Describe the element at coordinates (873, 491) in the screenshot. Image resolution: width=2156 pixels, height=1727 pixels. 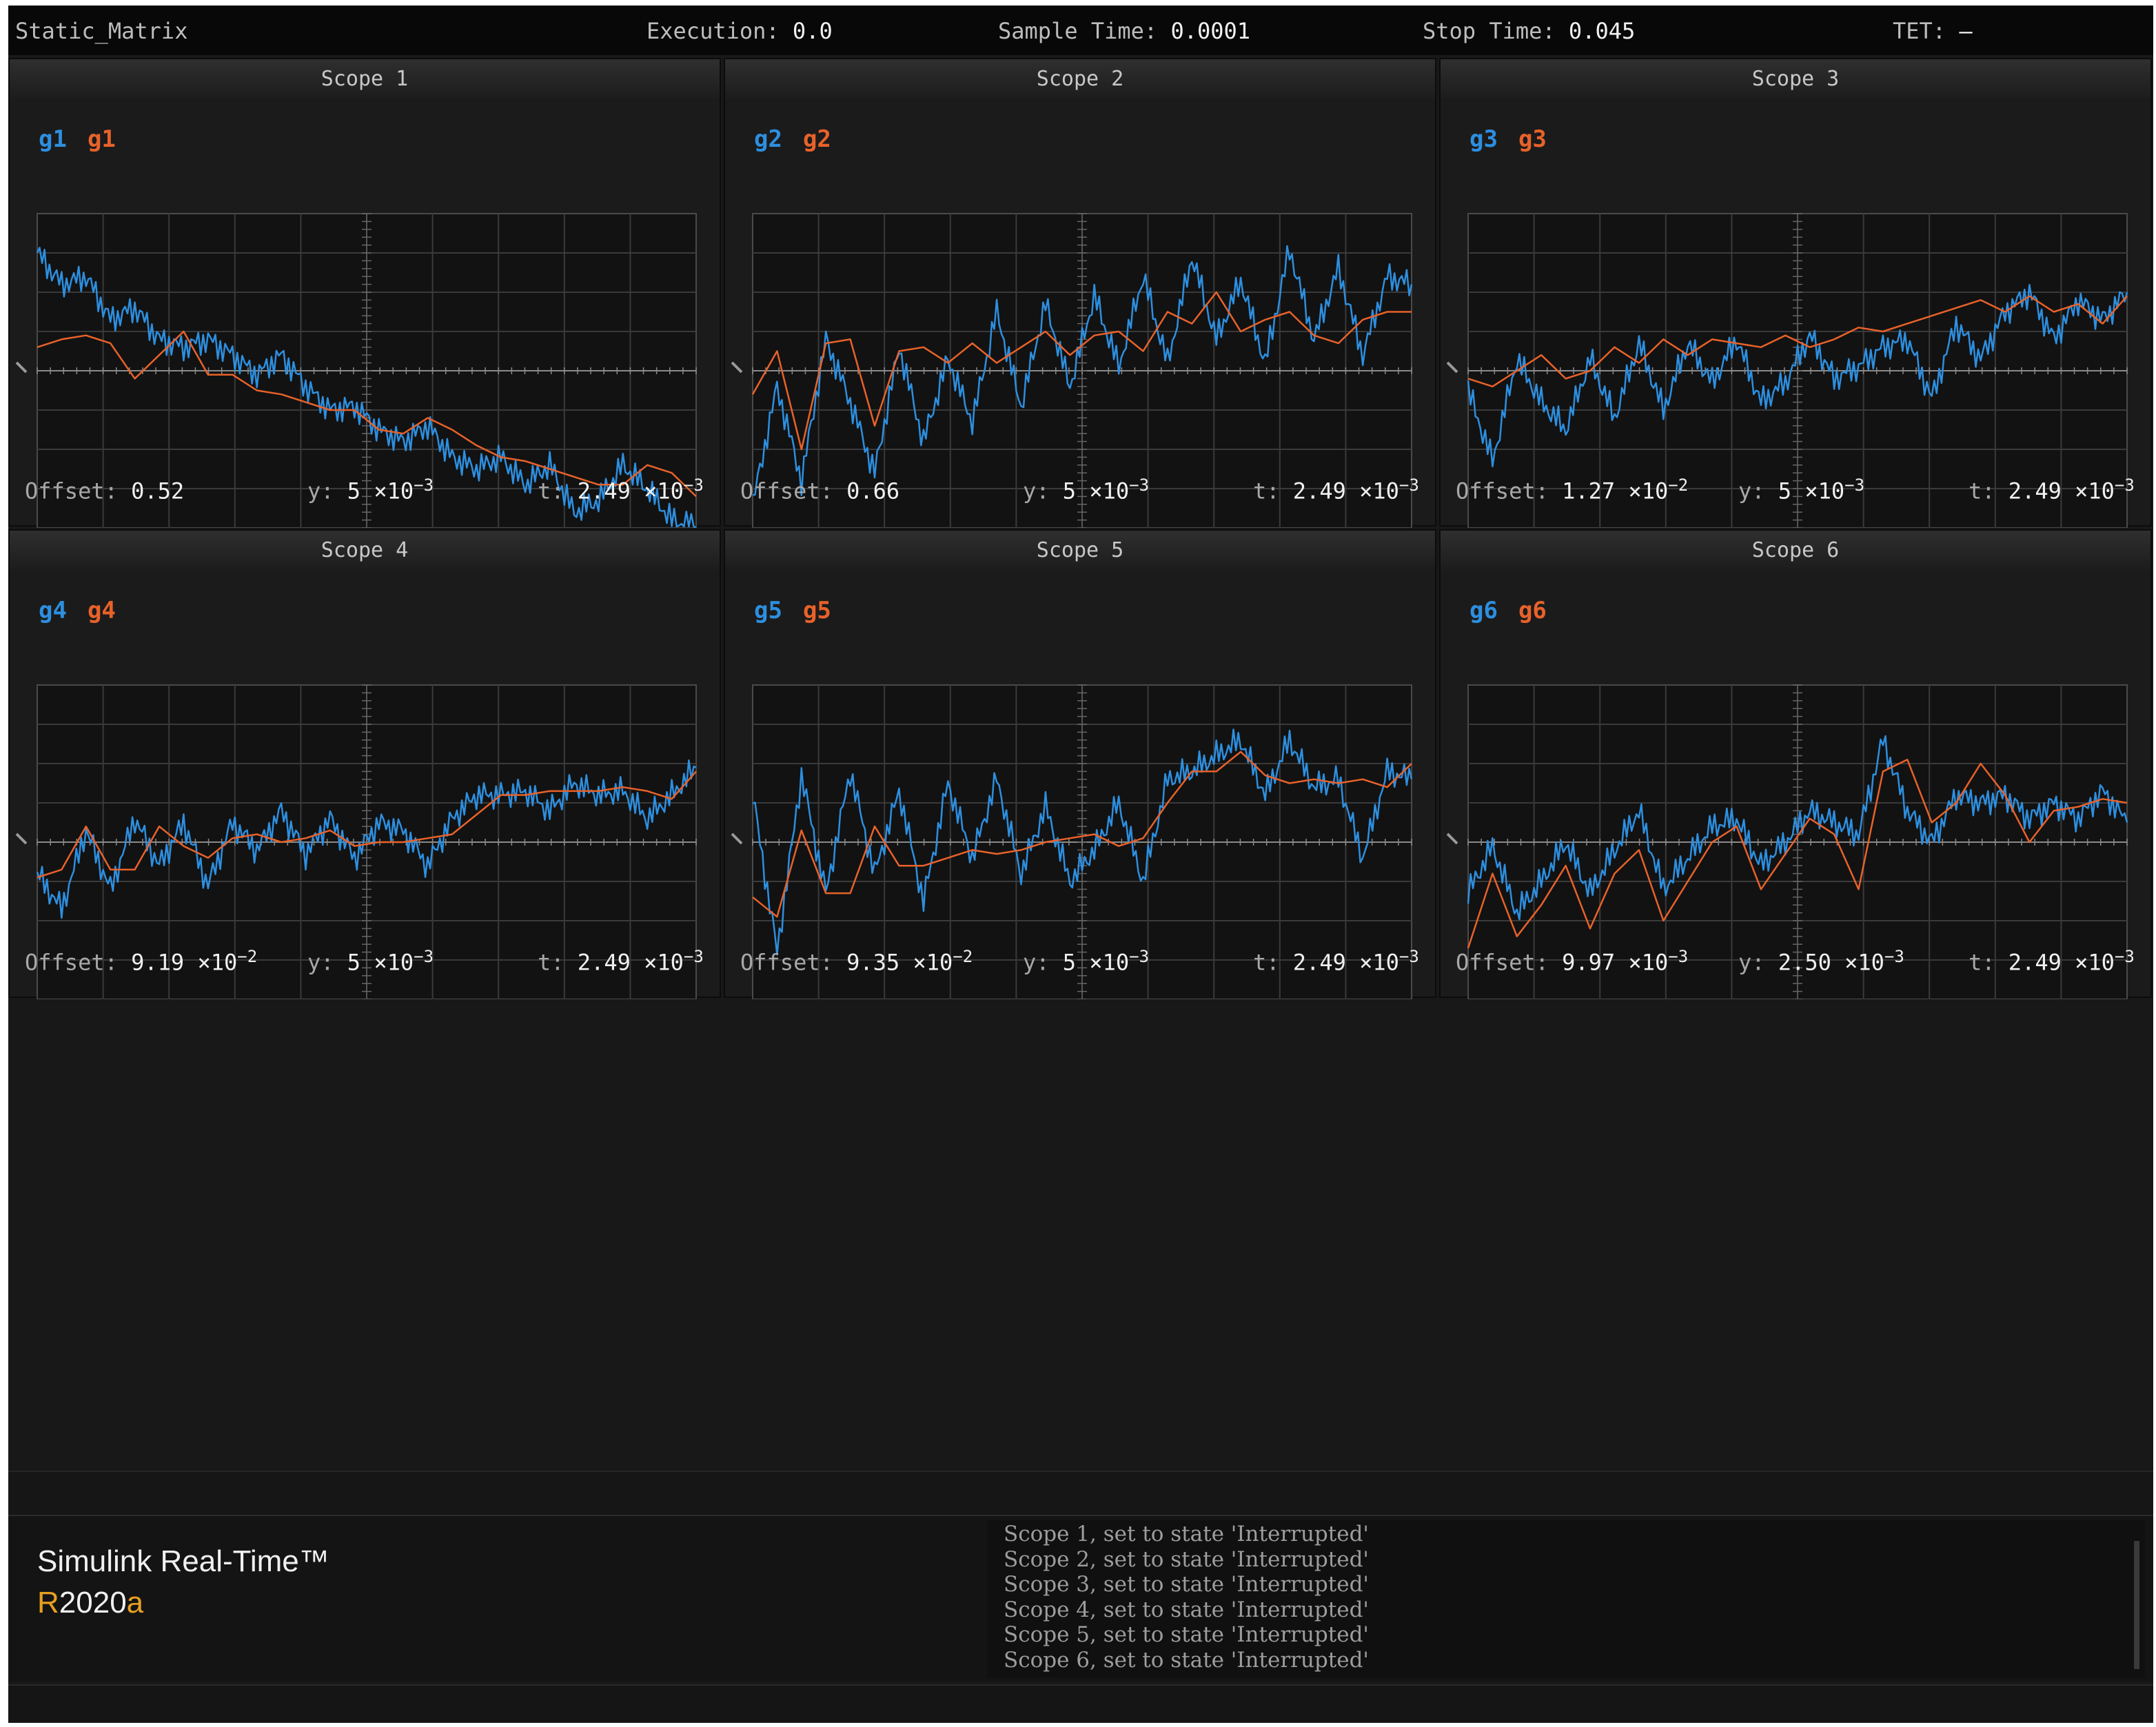
I see `offset-value: 0.66` at that location.